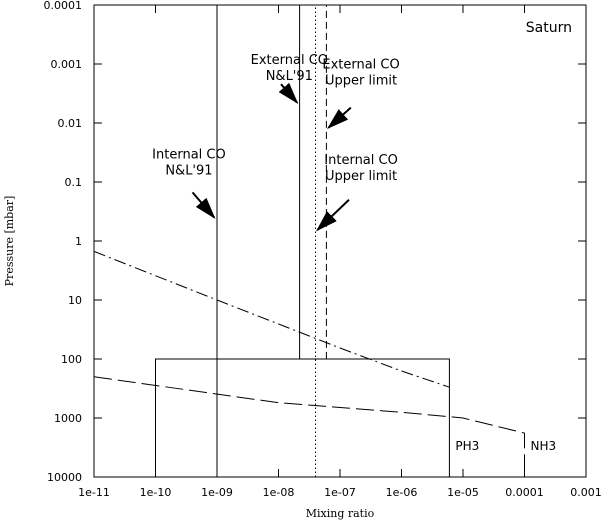 The height and width of the screenshot is (523, 606). Describe the element at coordinates (75, 300) in the screenshot. I see `y-tick-label: 10` at that location.